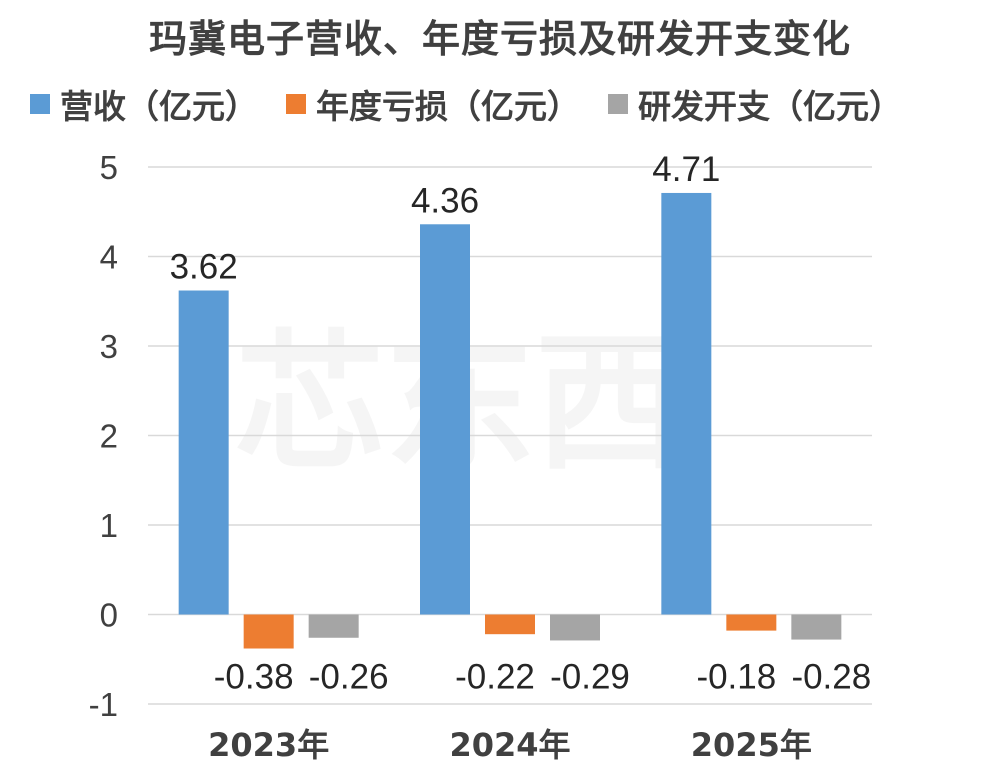  Describe the element at coordinates (831, 677) in the screenshot. I see `data-label: -0.28` at that location.